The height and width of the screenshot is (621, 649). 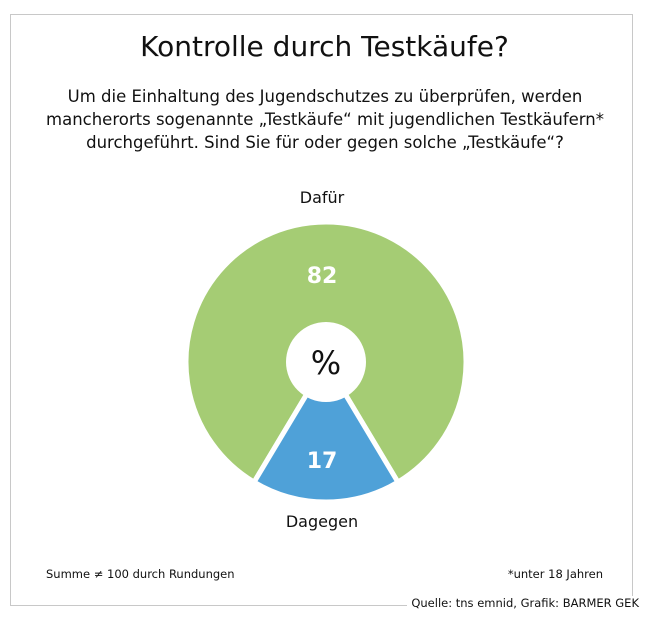 I want to click on value-label-dagegen: 17, so click(x=322, y=461).